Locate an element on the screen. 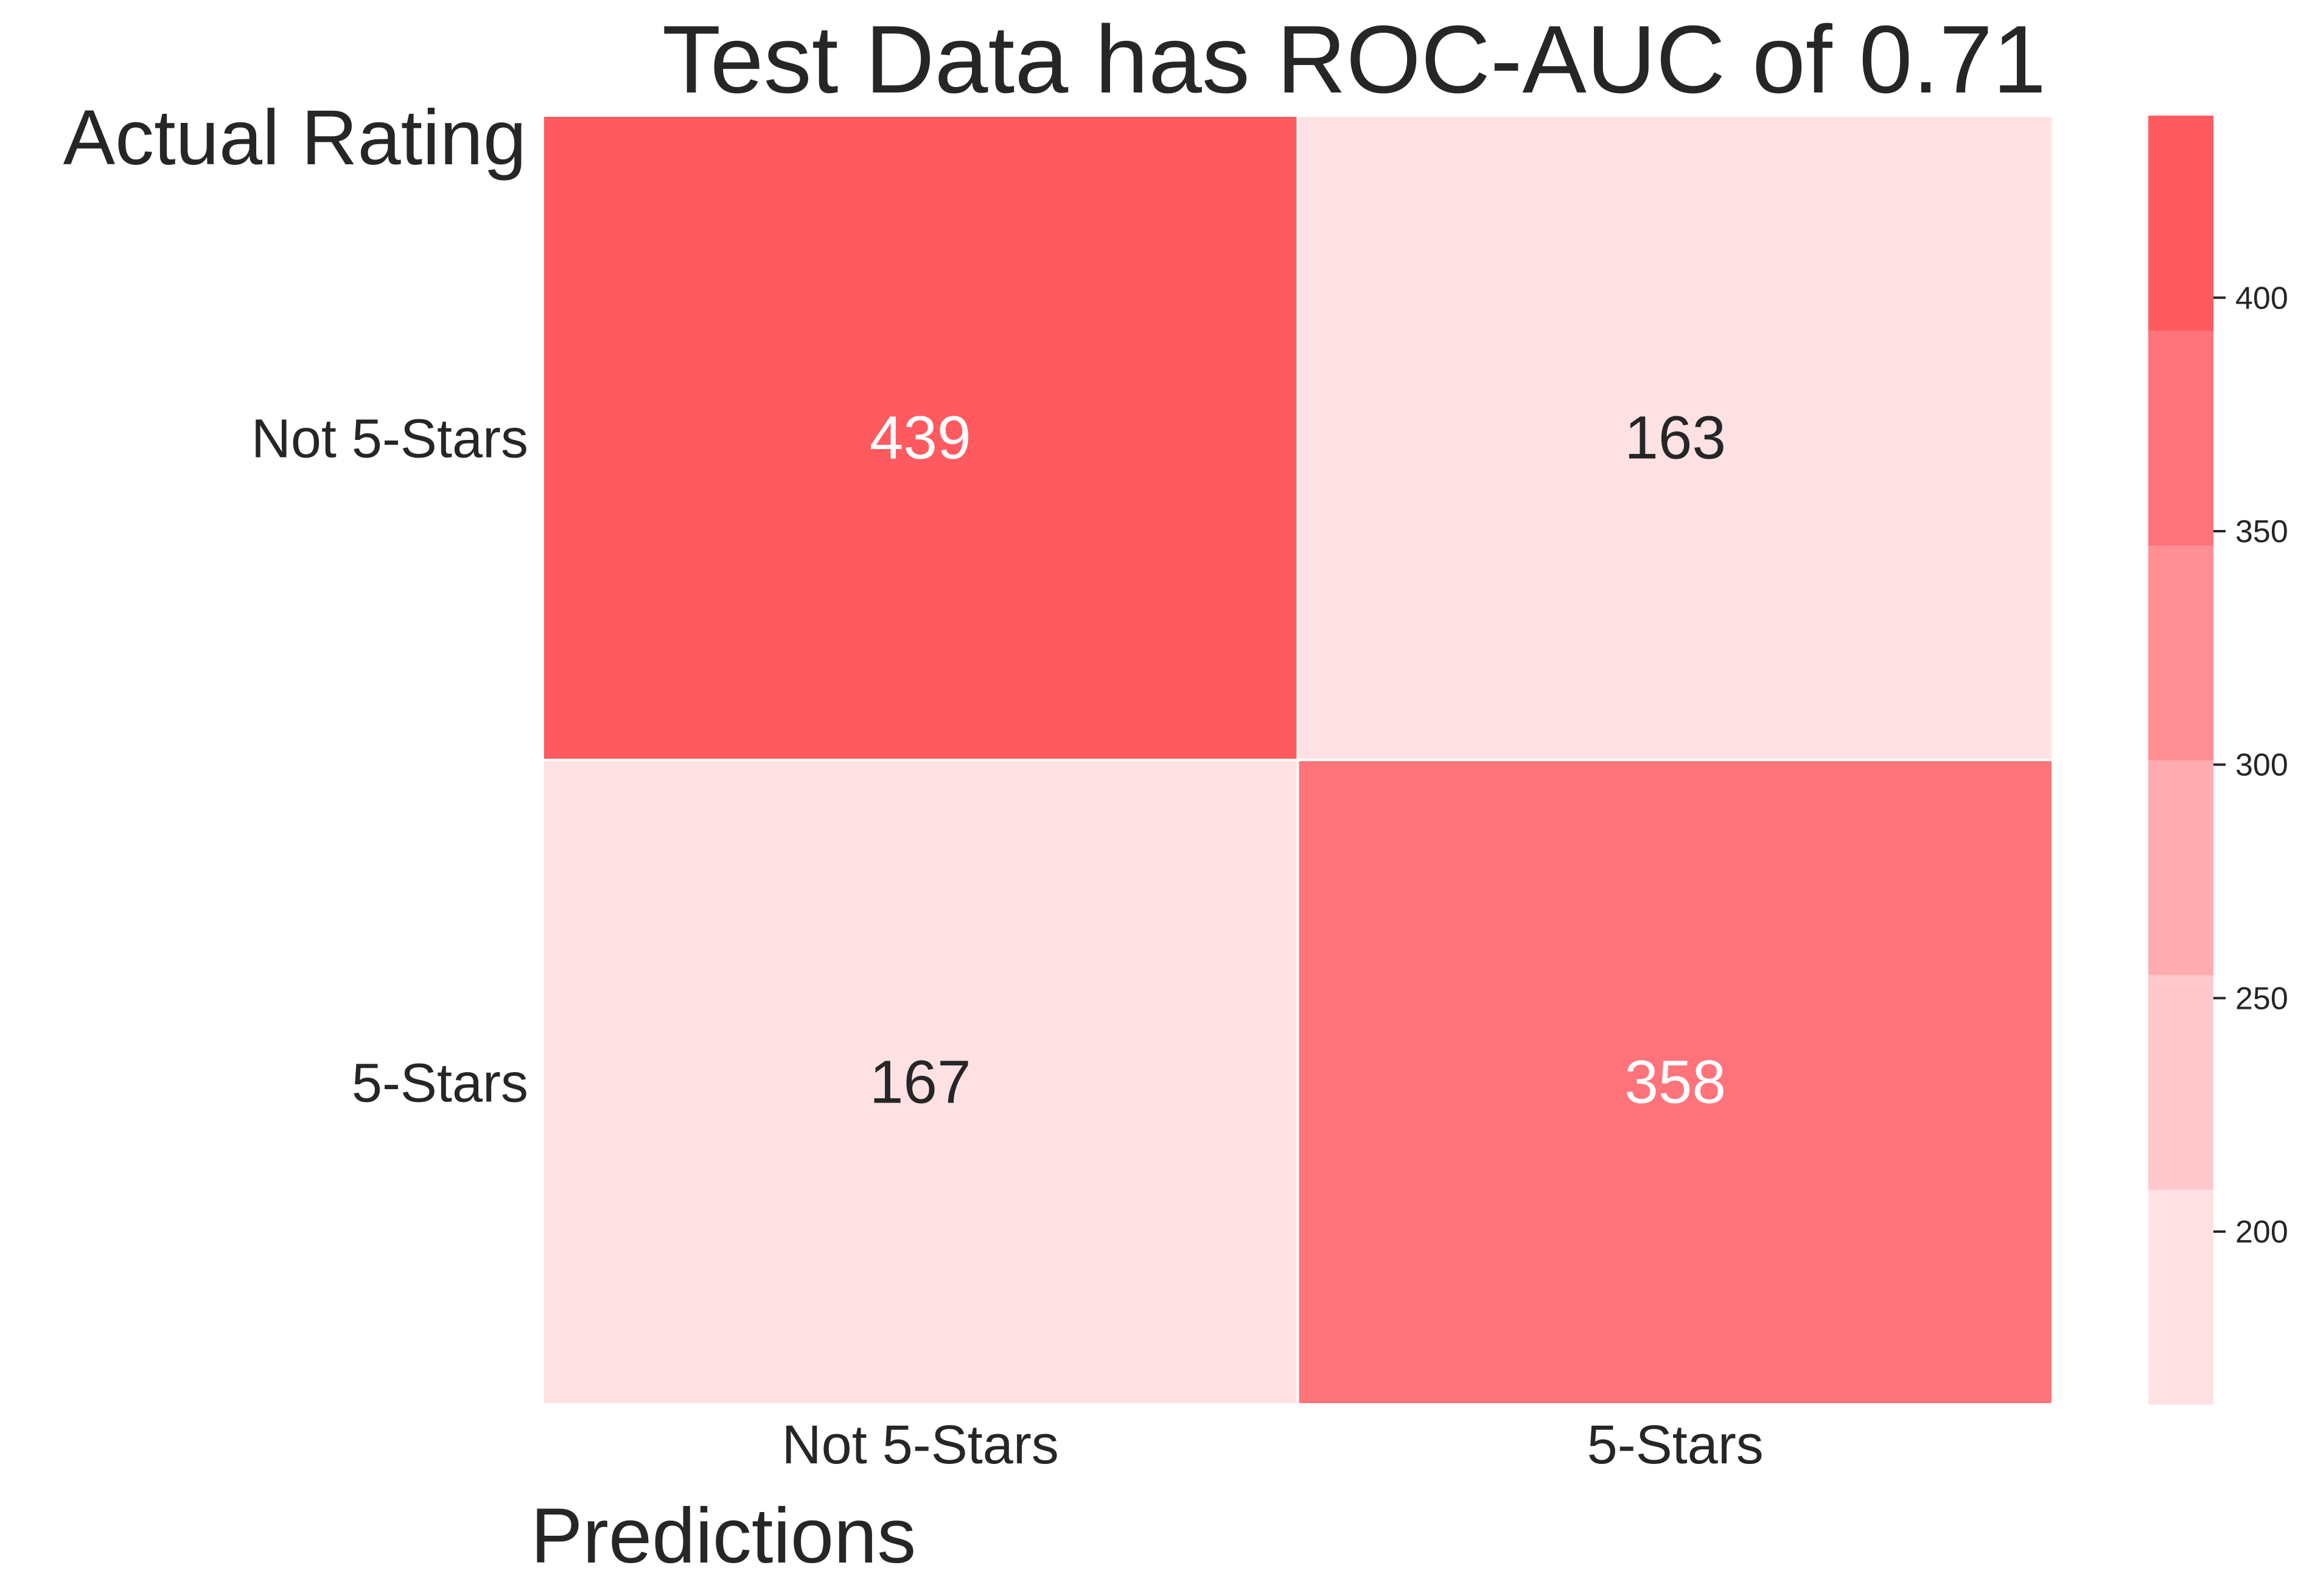  cell-value-label: 167 is located at coordinates (921, 1082).